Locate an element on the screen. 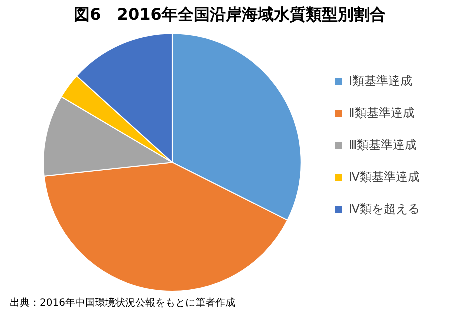  legend-label: Ⅰ類基準達成 is located at coordinates (380, 81).